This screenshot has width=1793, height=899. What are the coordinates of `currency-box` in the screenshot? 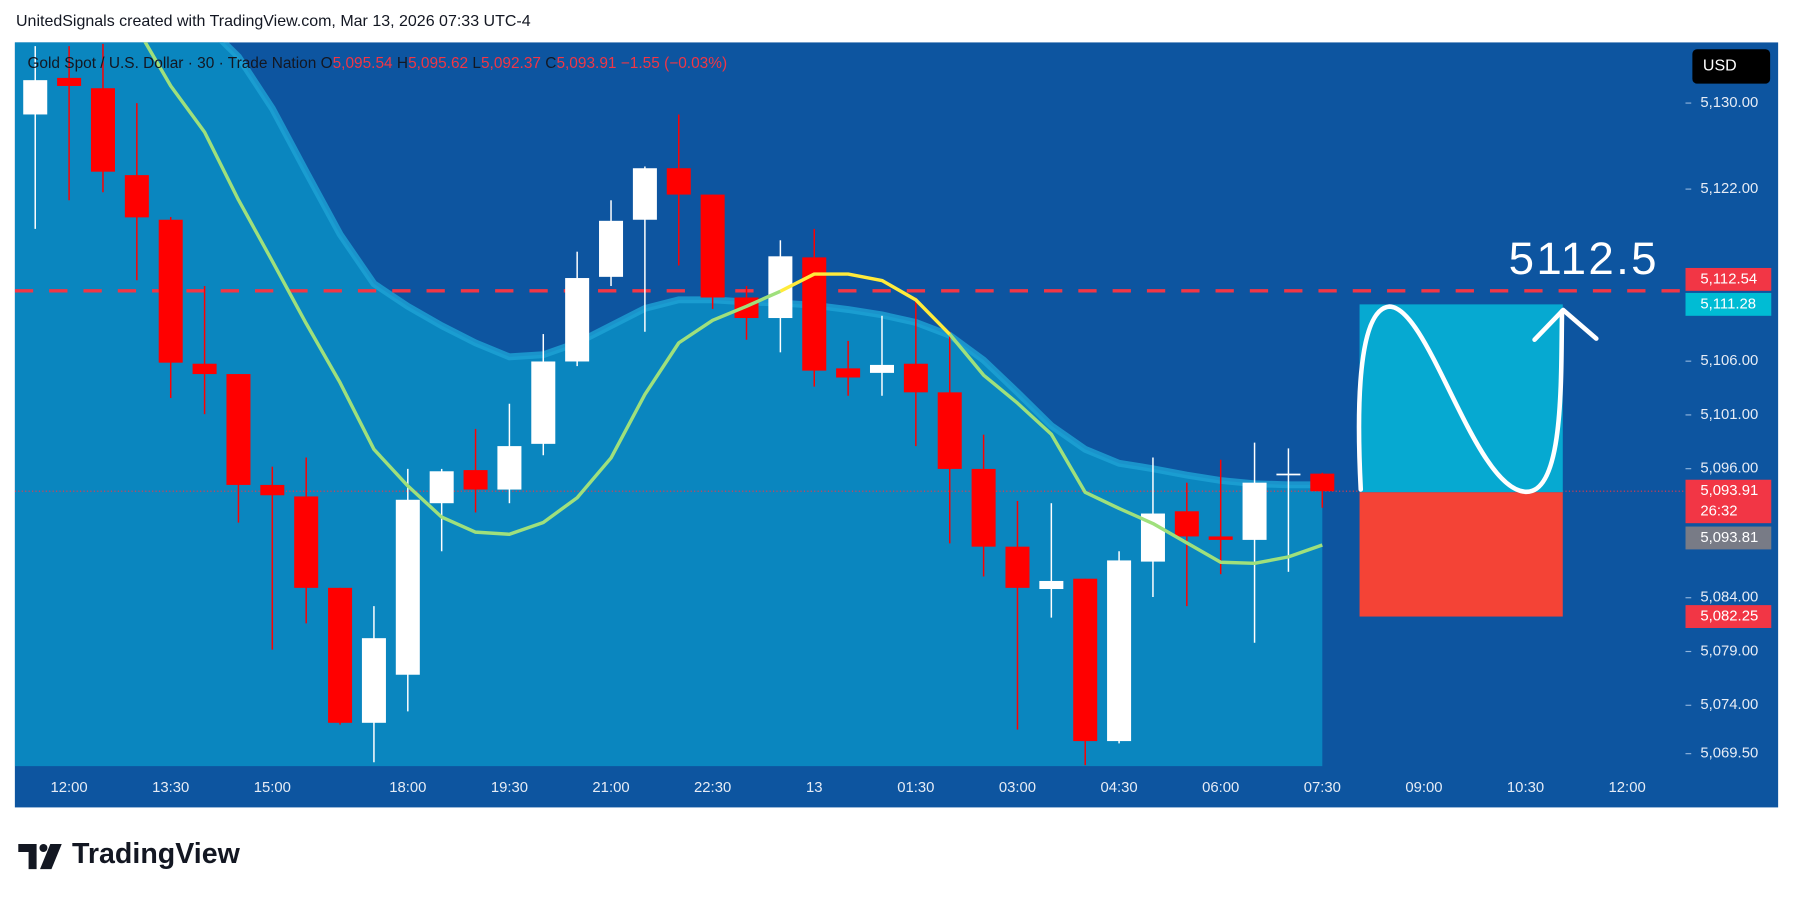 It's located at (1731, 66).